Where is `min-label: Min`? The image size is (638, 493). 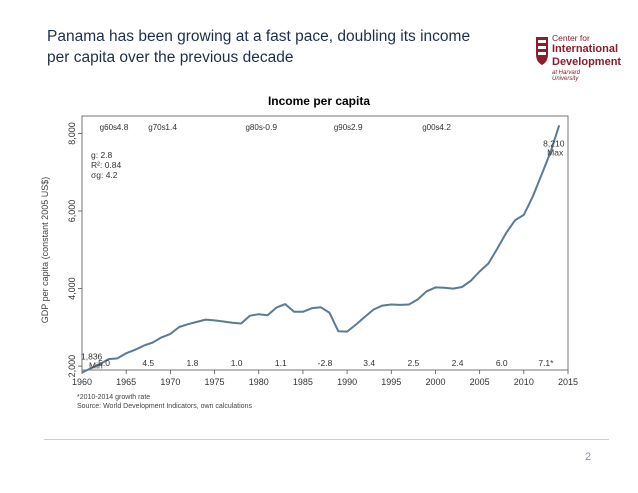 min-label: Min is located at coordinates (96, 365).